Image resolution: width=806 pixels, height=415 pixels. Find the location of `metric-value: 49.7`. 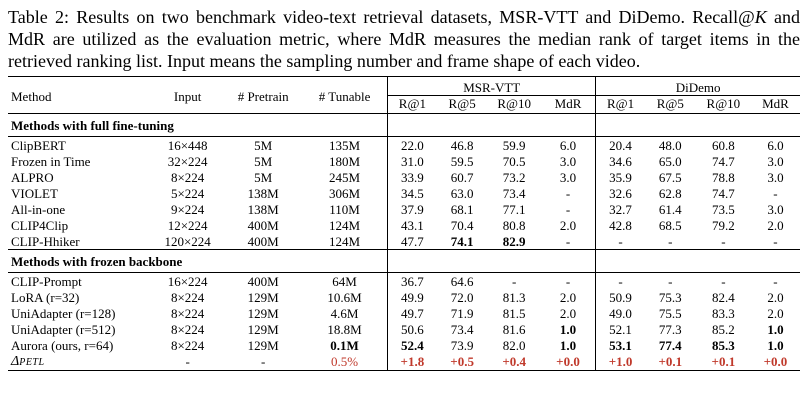

metric-value: 49.7 is located at coordinates (412, 313).